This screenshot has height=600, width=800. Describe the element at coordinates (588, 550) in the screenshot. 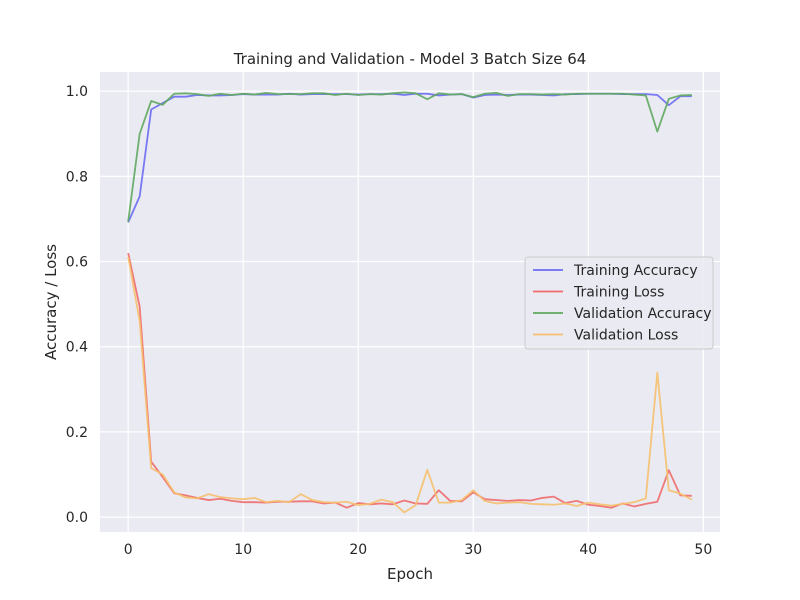

I see `x-tick-label: 40` at that location.